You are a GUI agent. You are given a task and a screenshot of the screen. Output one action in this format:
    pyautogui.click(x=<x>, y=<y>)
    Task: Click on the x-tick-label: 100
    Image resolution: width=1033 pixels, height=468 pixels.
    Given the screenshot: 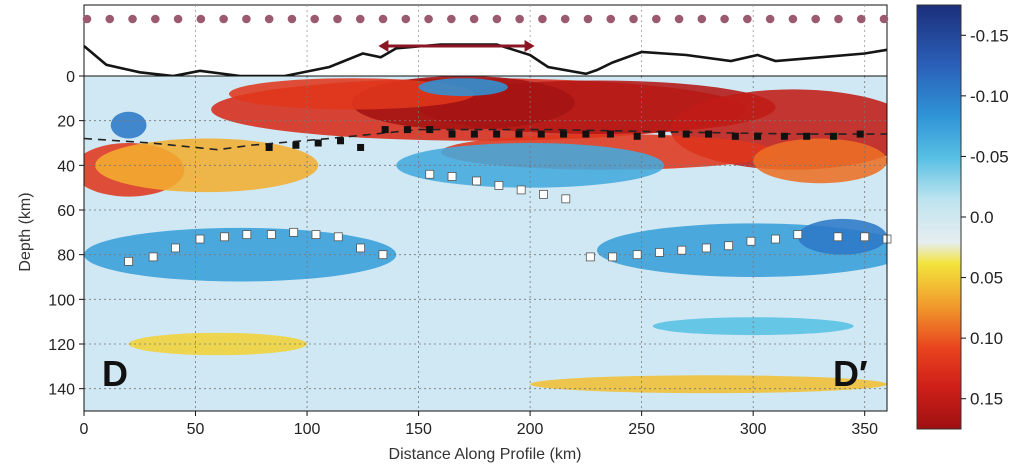 What is the action you would take?
    pyautogui.click(x=307, y=429)
    